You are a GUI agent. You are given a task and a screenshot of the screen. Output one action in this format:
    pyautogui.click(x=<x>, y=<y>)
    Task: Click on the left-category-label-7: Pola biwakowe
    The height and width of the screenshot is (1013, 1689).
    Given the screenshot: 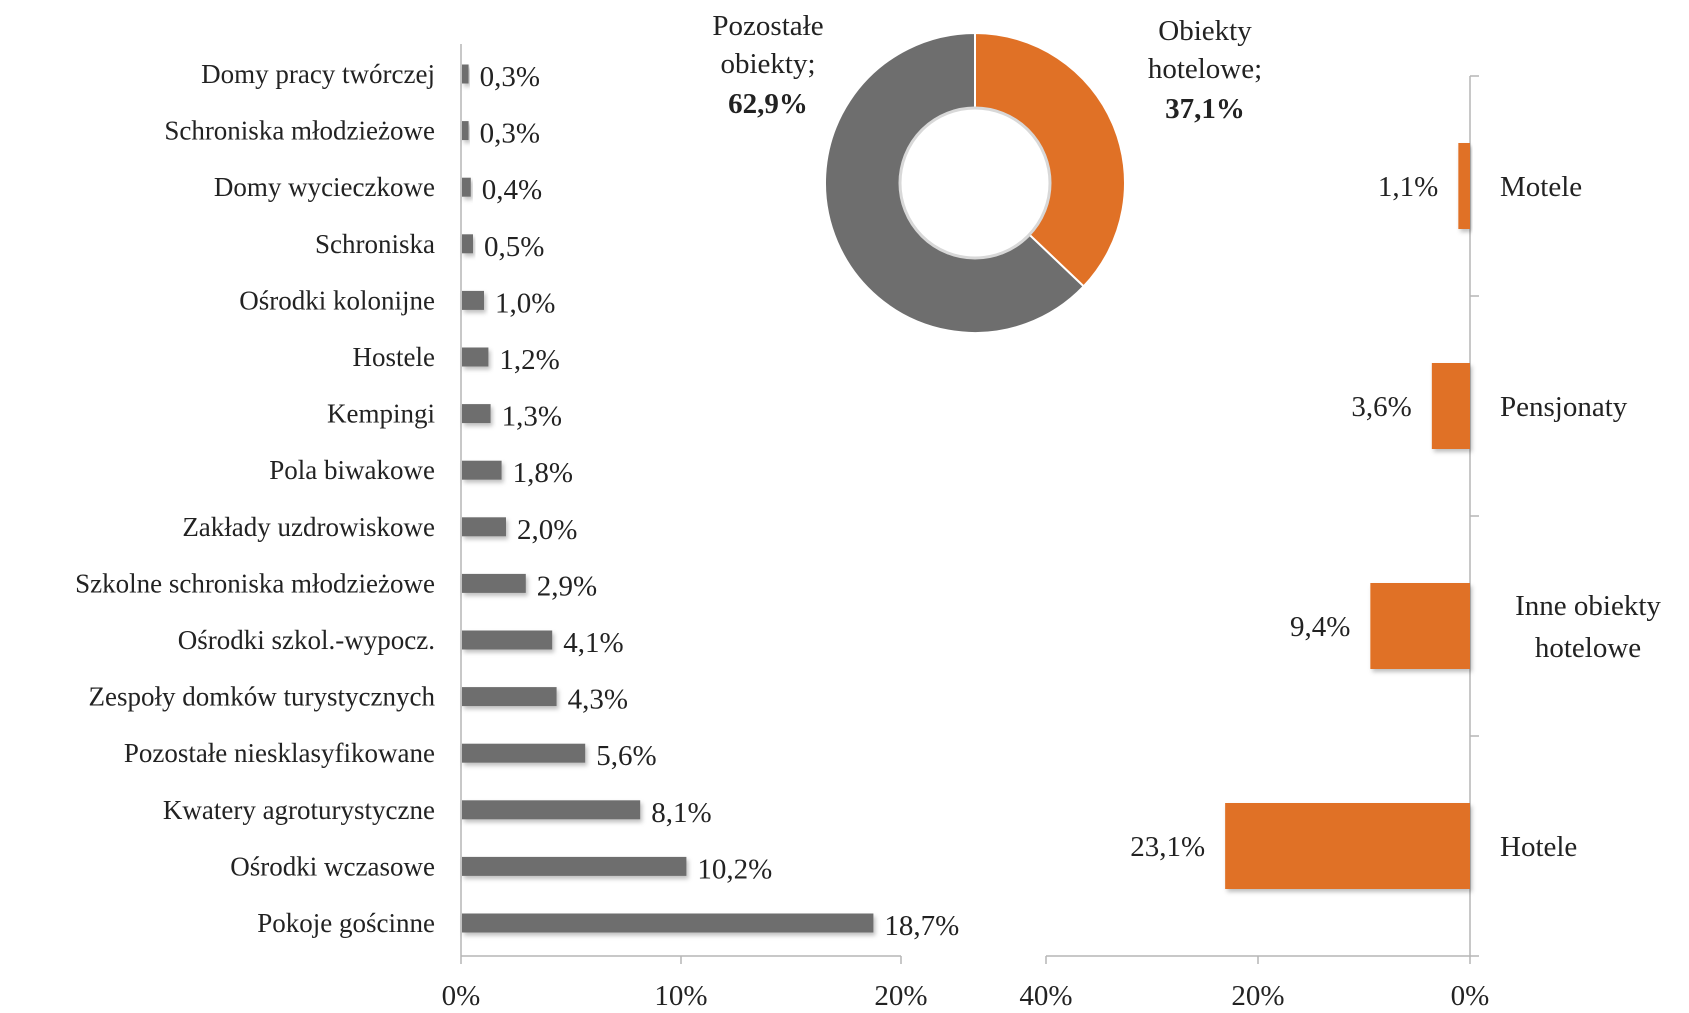 What is the action you would take?
    pyautogui.click(x=352, y=470)
    